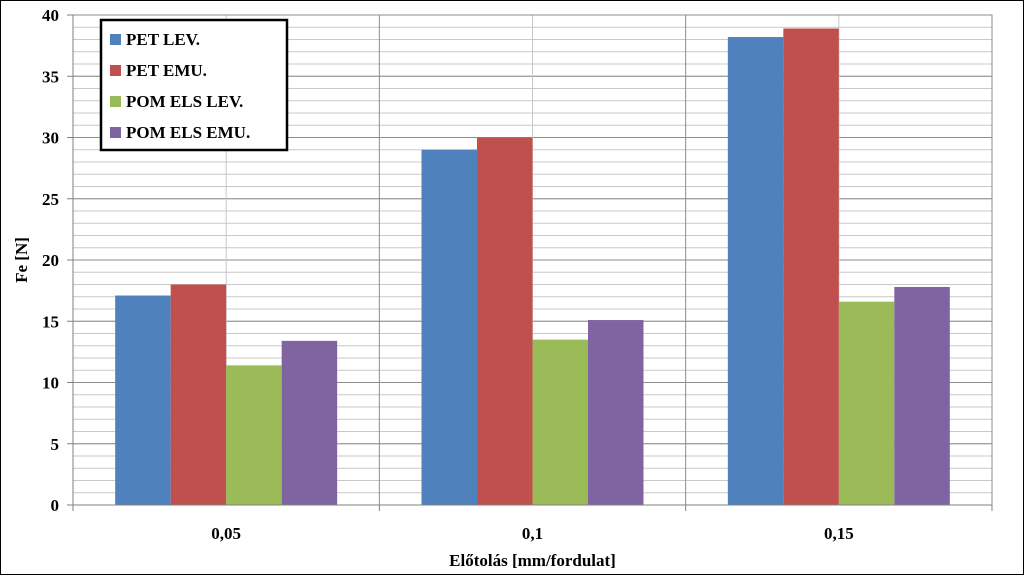 The height and width of the screenshot is (575, 1024). I want to click on bar-pom-els-emu--2, so click(922, 395).